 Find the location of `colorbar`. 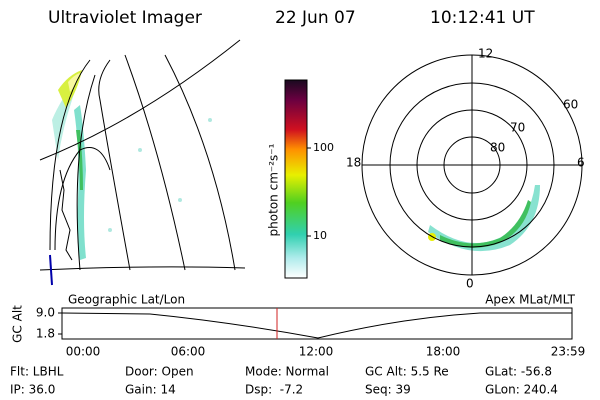

colorbar is located at coordinates (296, 179).